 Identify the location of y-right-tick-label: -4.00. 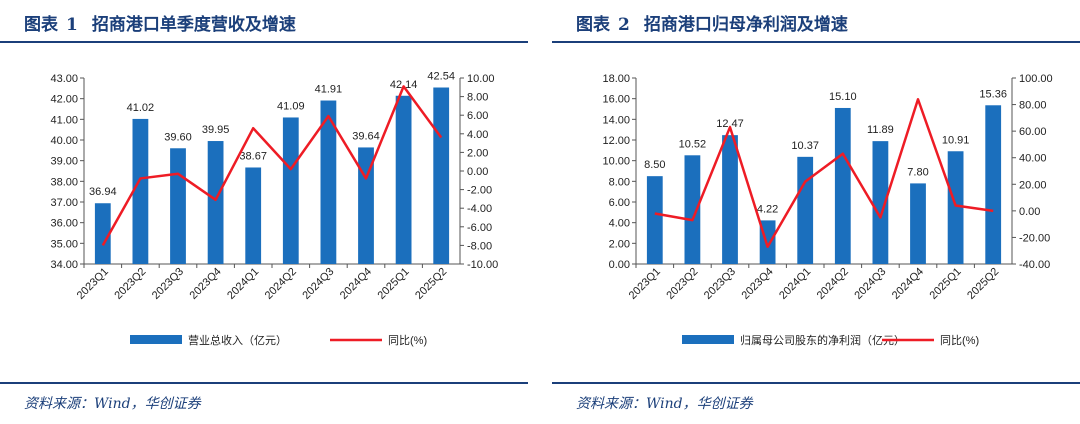
(479, 209).